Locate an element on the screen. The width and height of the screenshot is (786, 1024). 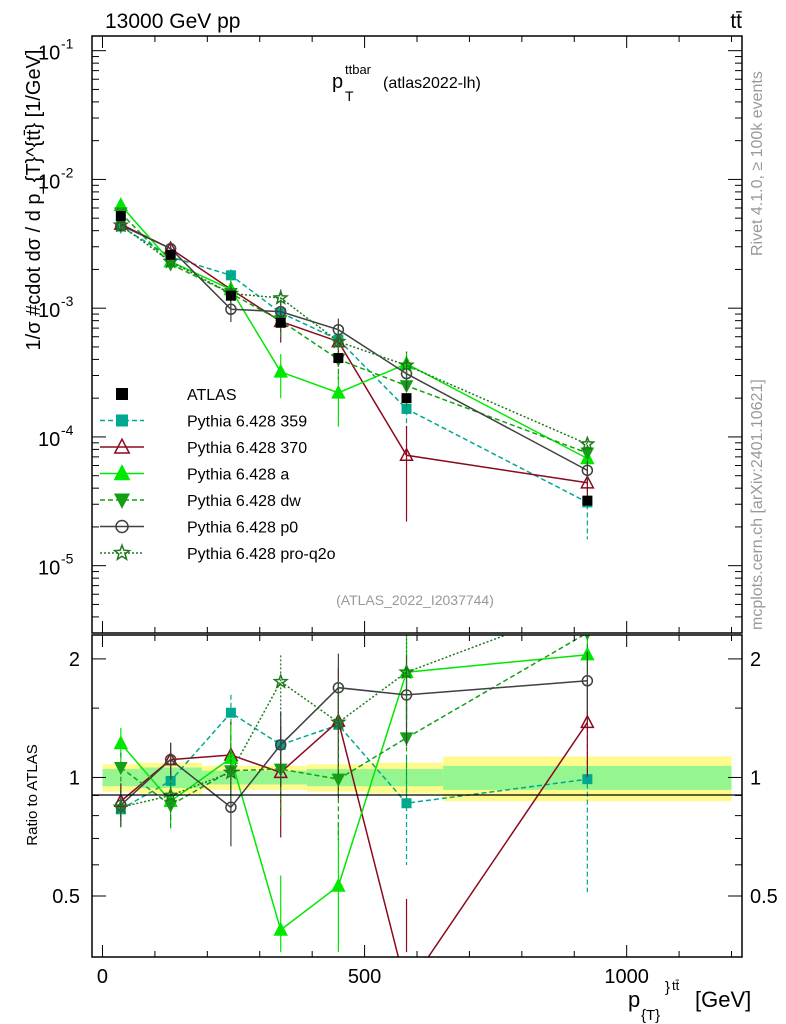
ratio-y-tick-label-right: 1 is located at coordinates (755, 778).